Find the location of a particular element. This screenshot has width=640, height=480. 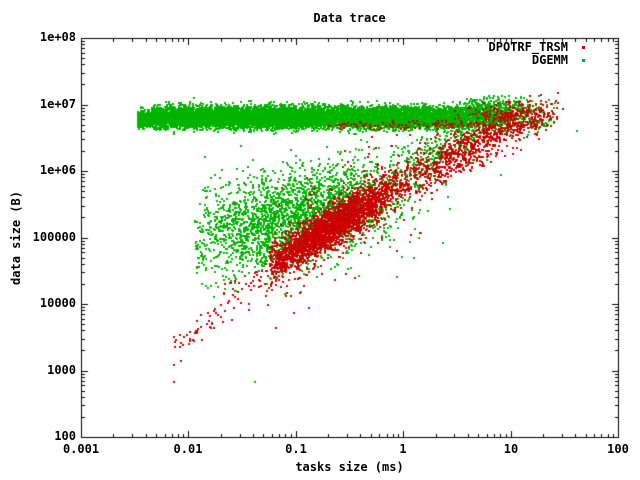

y-tick-label: 100 is located at coordinates (65, 436).